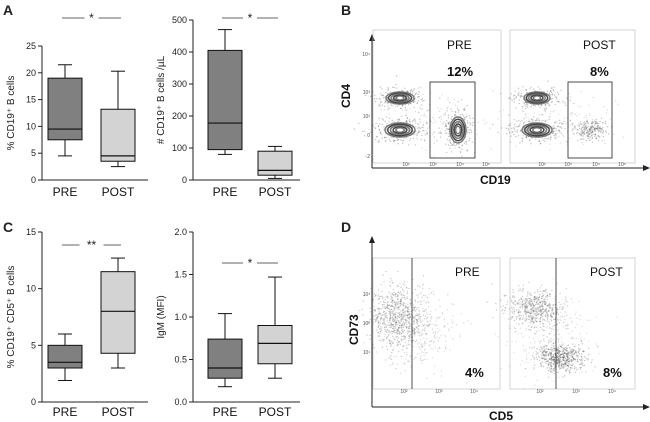  What do you see at coordinates (646, 407) in the screenshot?
I see `flow-d-x-arrow` at bounding box center [646, 407].